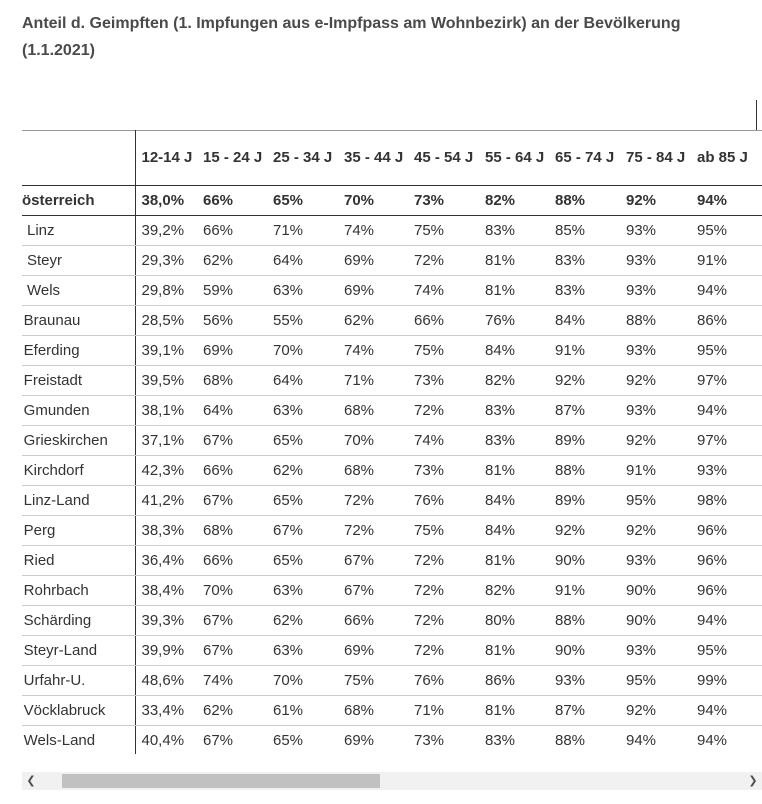 This screenshot has height=804, width=762. Describe the element at coordinates (232, 710) in the screenshot. I see `table-cell: 62%` at that location.